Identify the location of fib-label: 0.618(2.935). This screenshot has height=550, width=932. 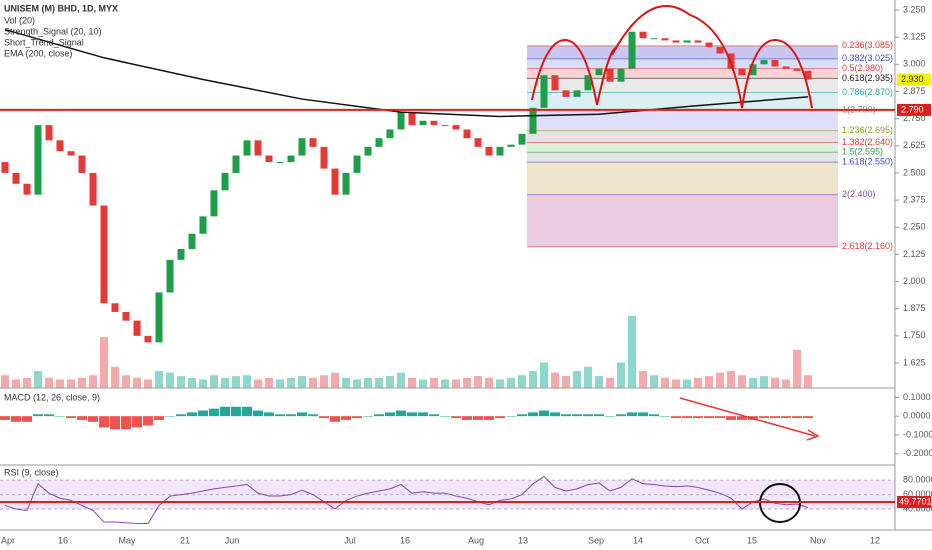
(867, 78).